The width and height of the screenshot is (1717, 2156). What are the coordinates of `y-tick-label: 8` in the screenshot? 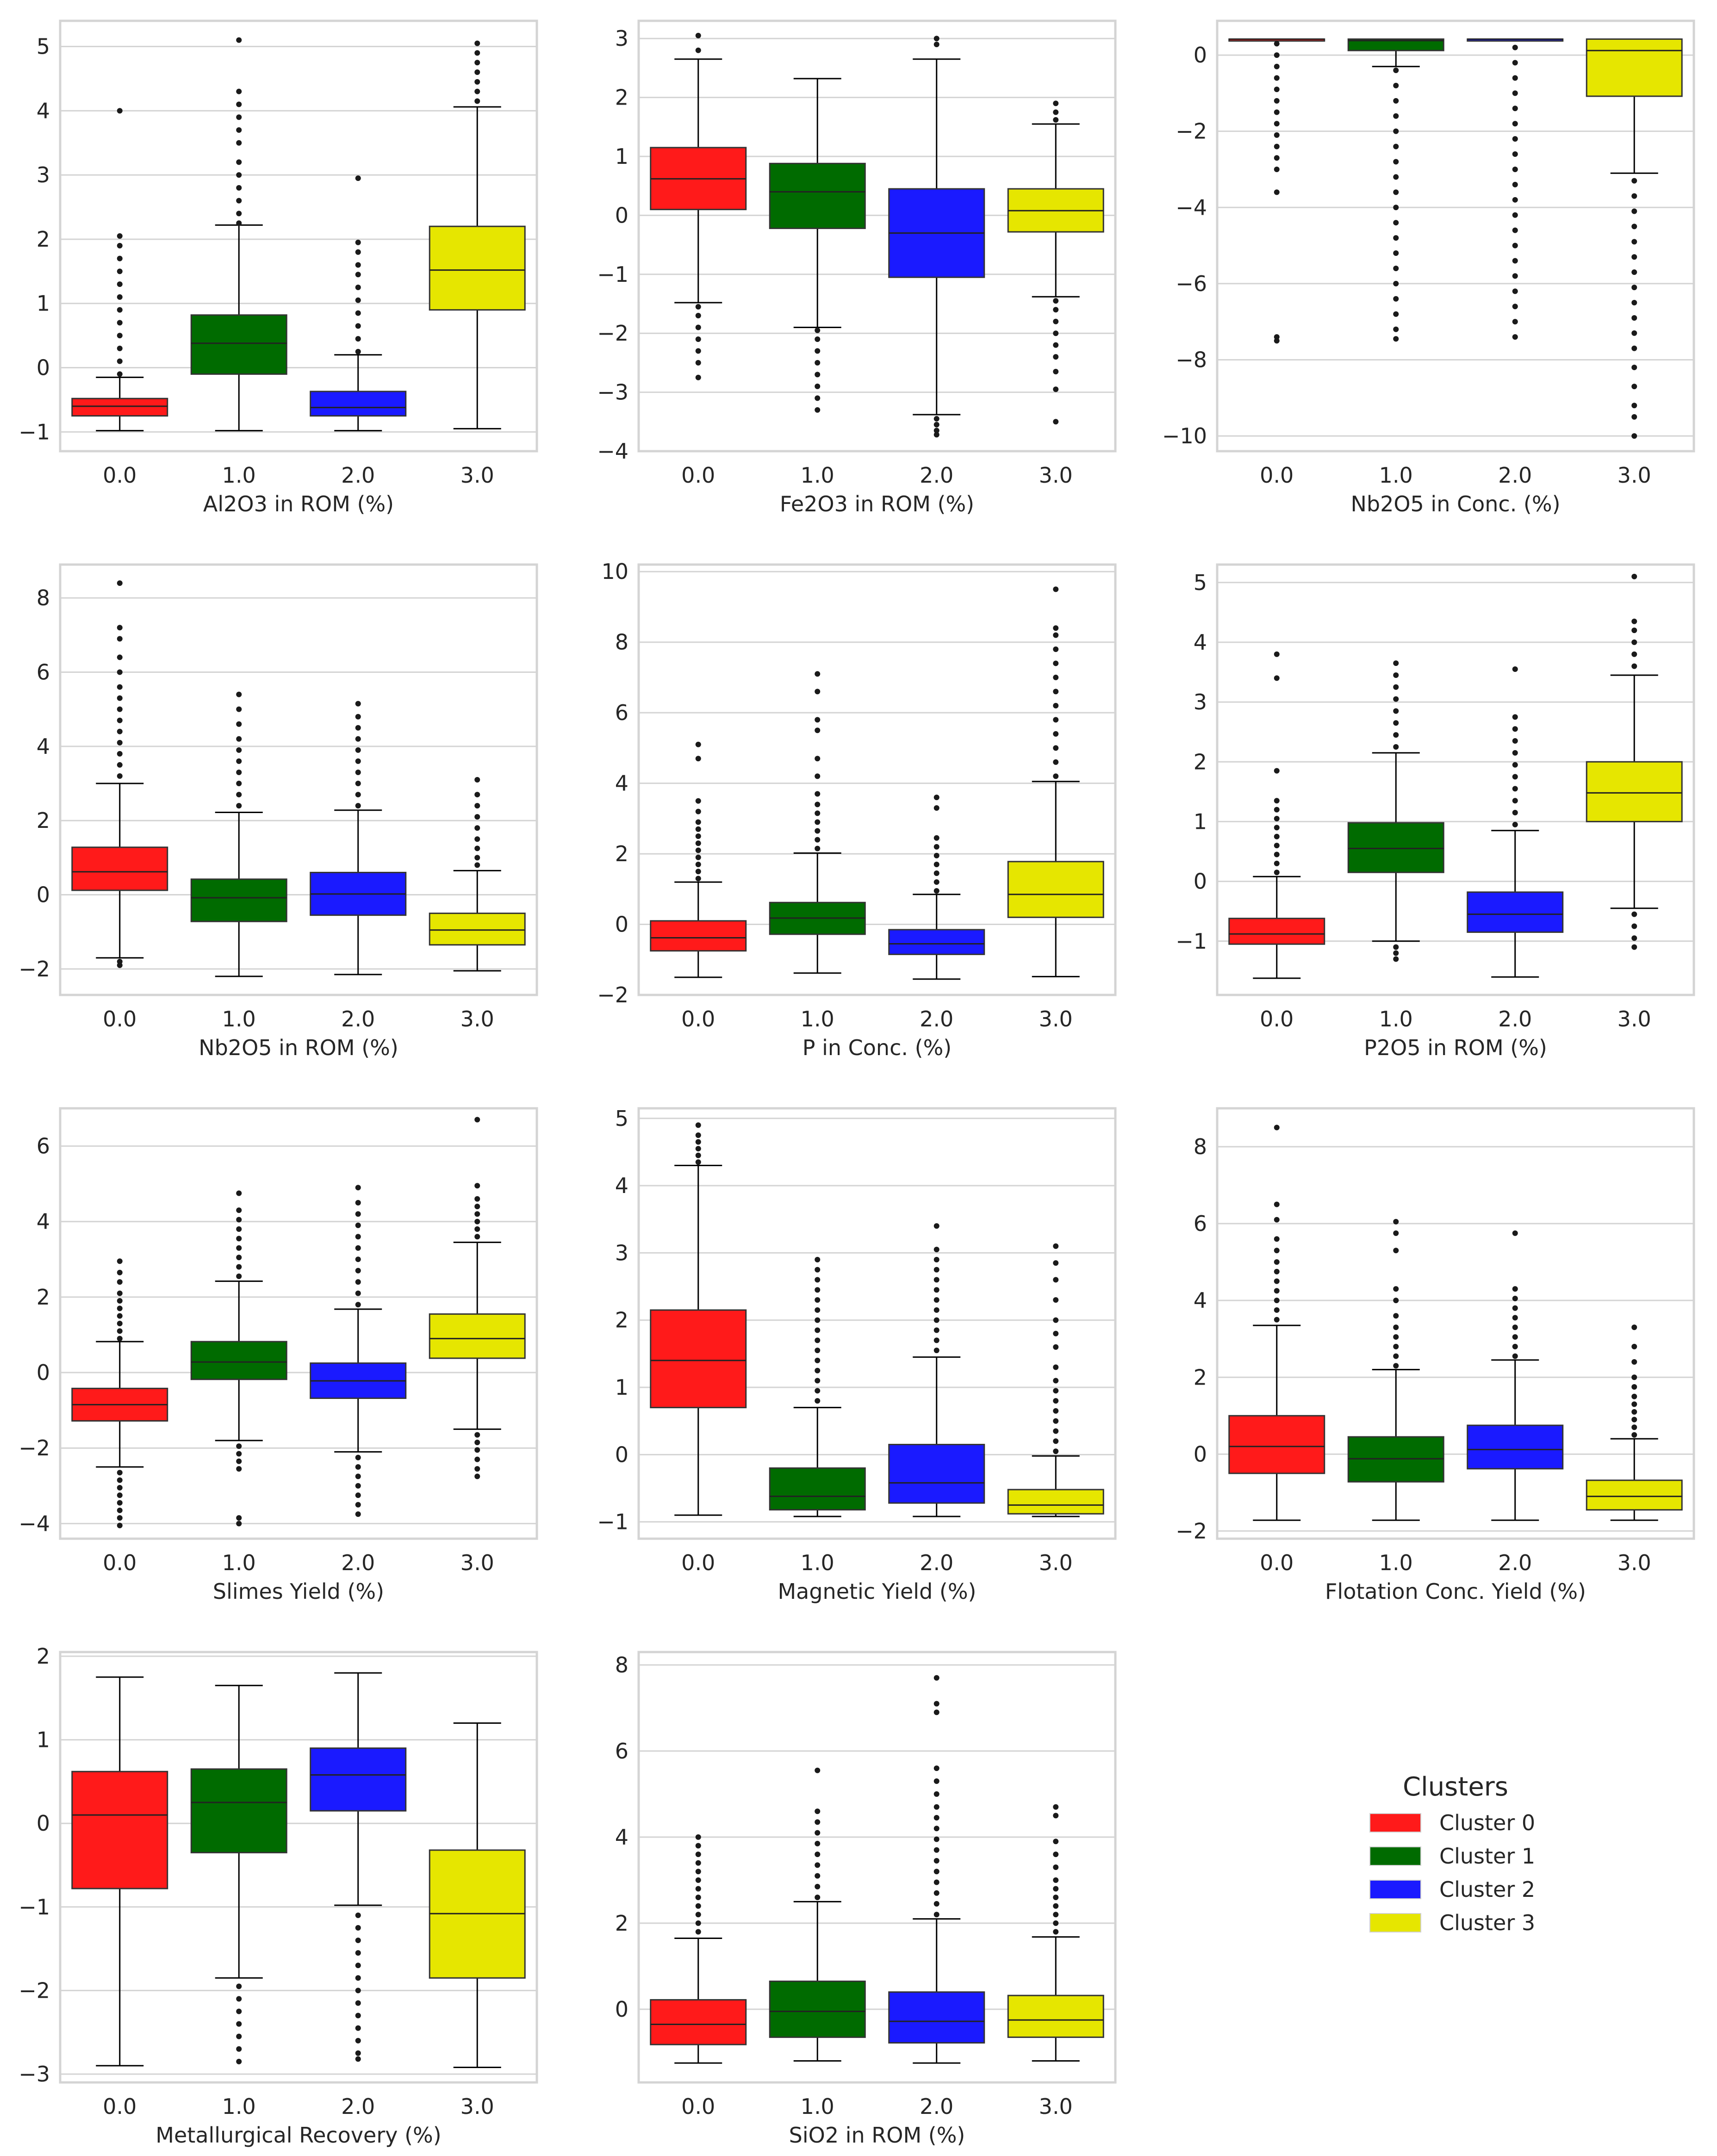 It's located at (43, 597).